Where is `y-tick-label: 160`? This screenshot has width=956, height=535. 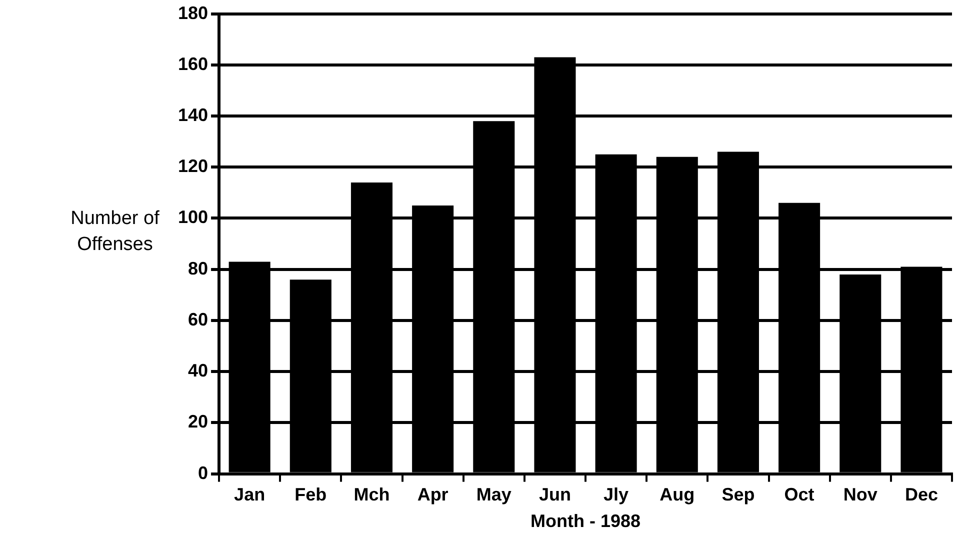
y-tick-label: 160 is located at coordinates (193, 64).